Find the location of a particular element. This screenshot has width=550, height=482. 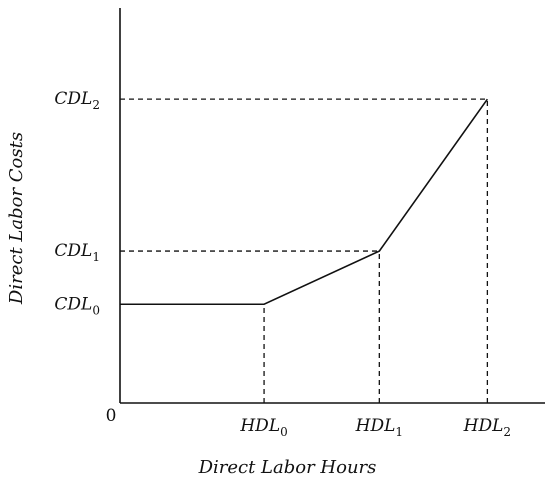

y-axis-title: Direct Labor Costs is located at coordinates (16, 218).